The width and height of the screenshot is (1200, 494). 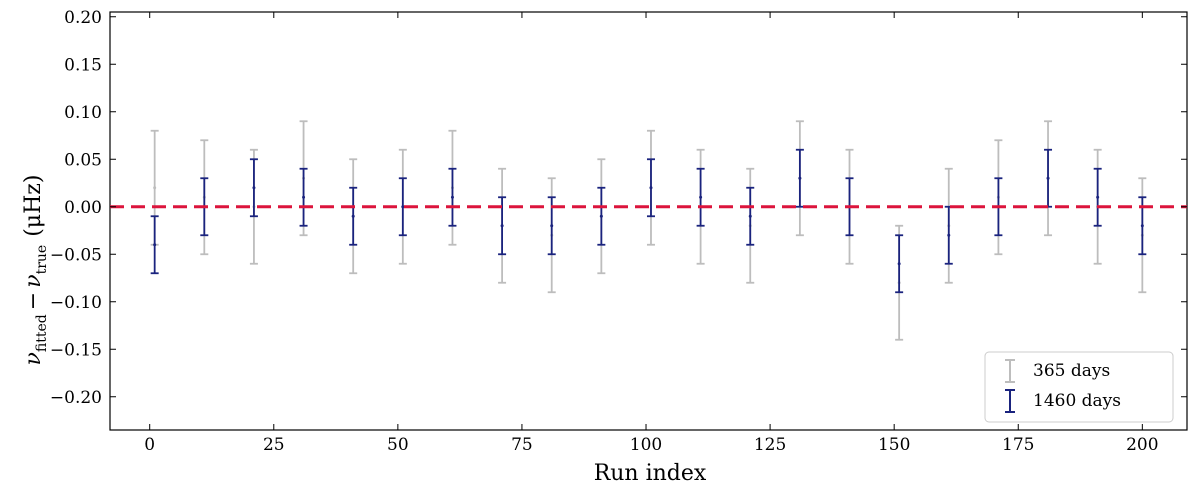 I want to click on x-tick-label: 75, so click(x=522, y=445).